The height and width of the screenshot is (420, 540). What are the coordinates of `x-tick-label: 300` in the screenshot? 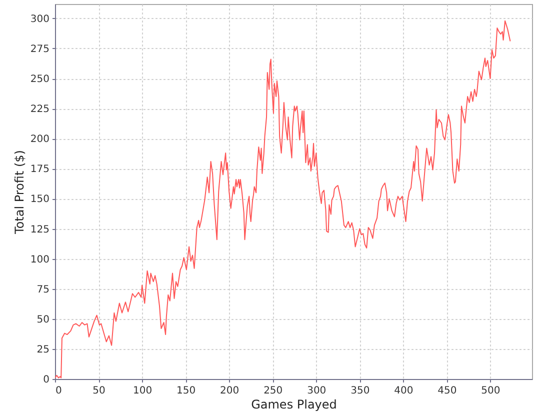 It's located at (316, 391).